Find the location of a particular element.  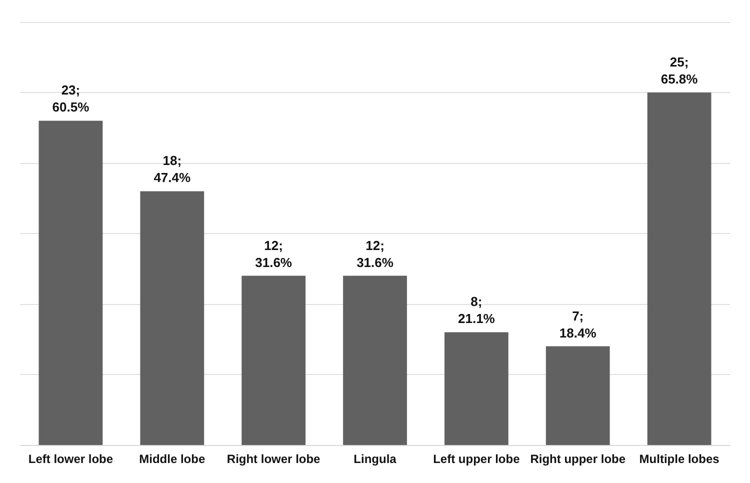

data-label: 18; 47.4% is located at coordinates (173, 169).